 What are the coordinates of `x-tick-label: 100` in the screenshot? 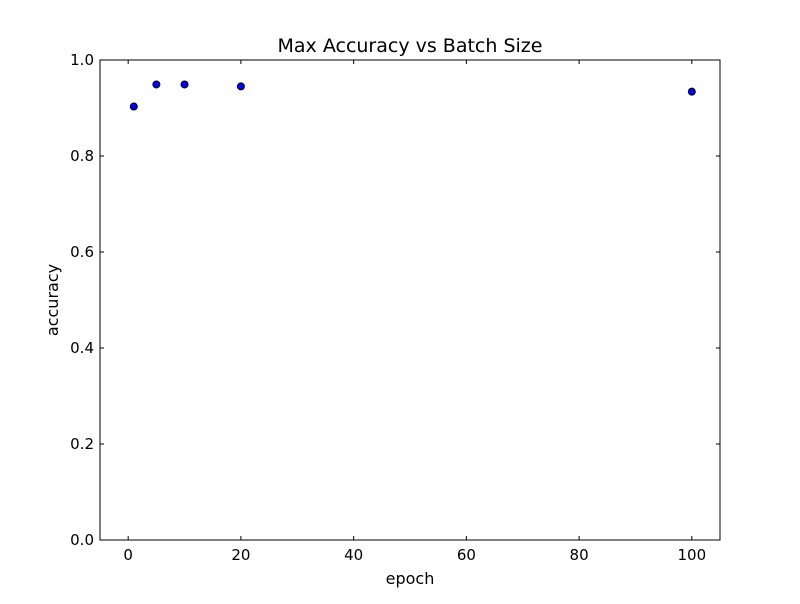 It's located at (691, 555).